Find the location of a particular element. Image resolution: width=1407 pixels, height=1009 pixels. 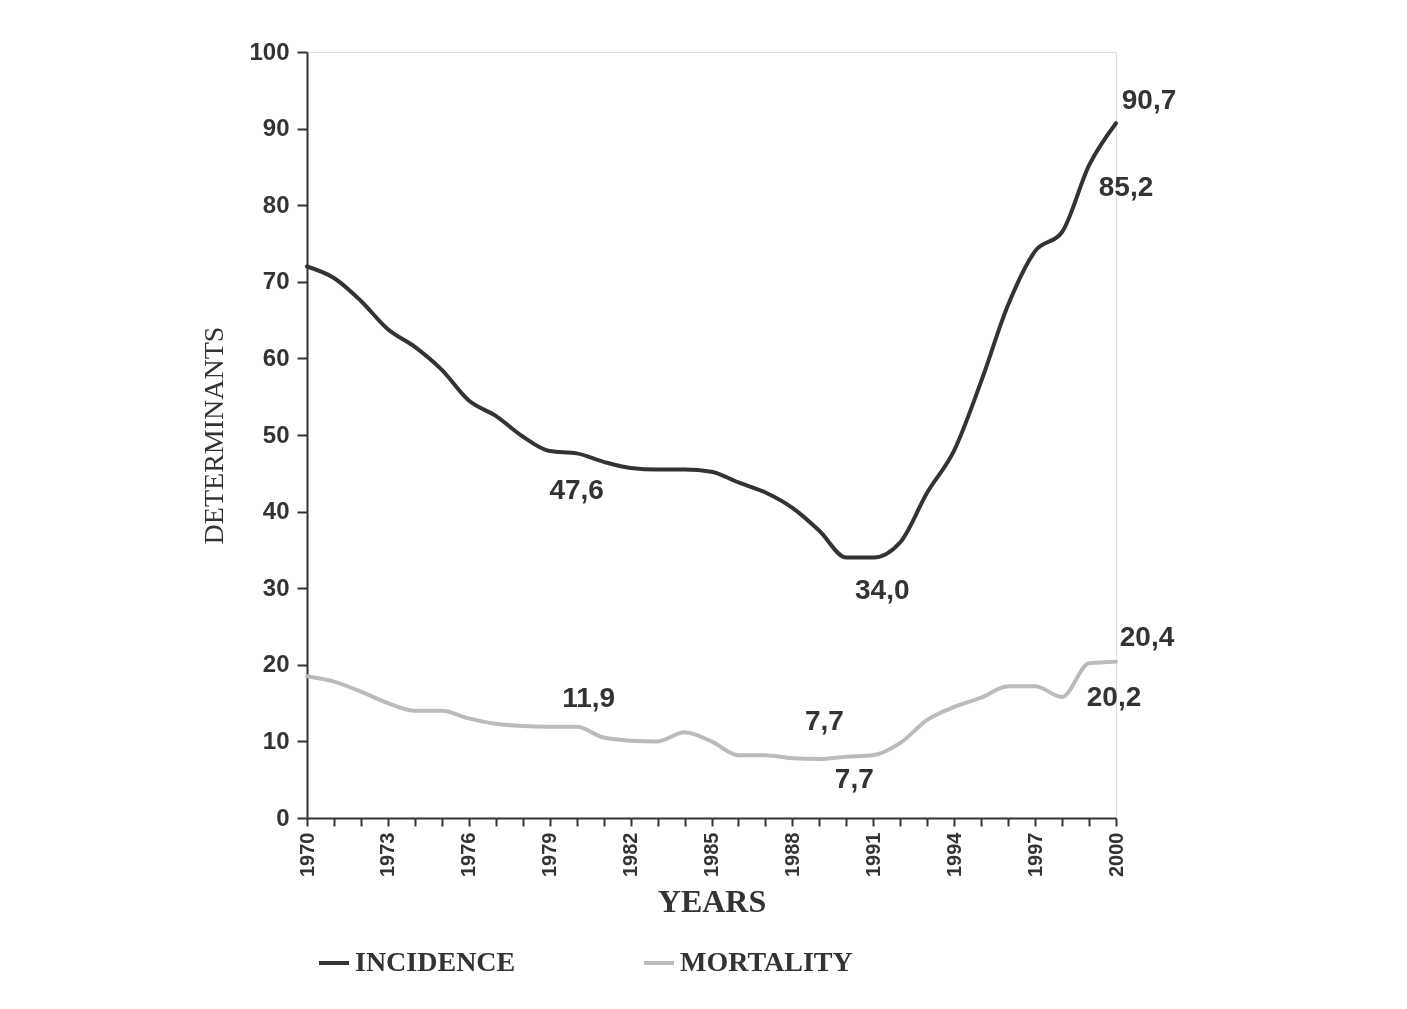

y-tick-label: 50 is located at coordinates (276, 434).